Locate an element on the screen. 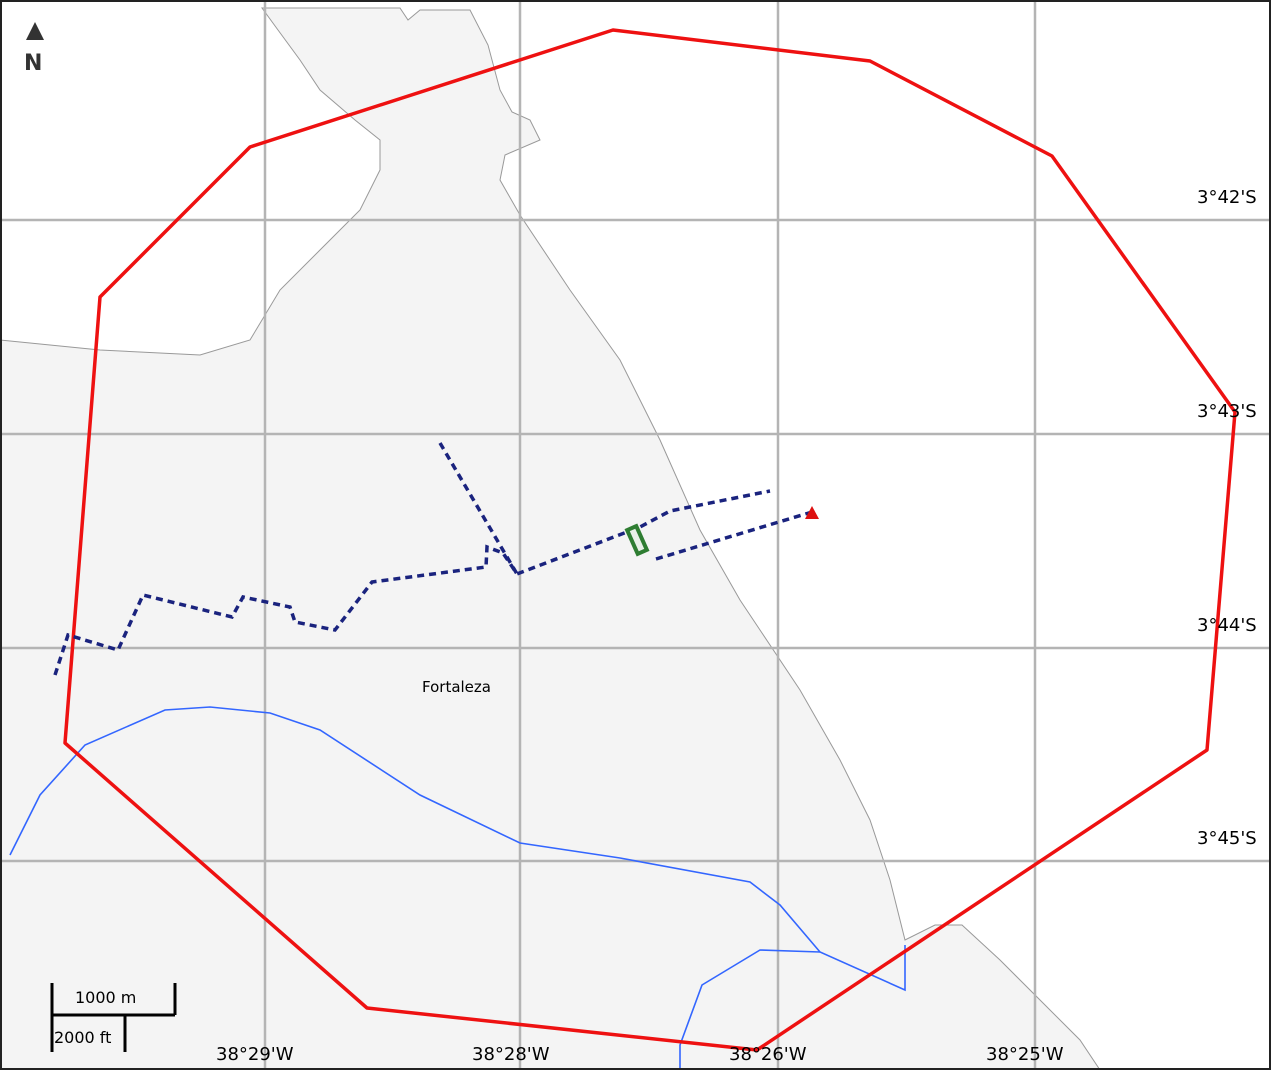 This screenshot has width=1271, height=1070. place-label-fortaleza: Fortaleza is located at coordinates (456, 687).